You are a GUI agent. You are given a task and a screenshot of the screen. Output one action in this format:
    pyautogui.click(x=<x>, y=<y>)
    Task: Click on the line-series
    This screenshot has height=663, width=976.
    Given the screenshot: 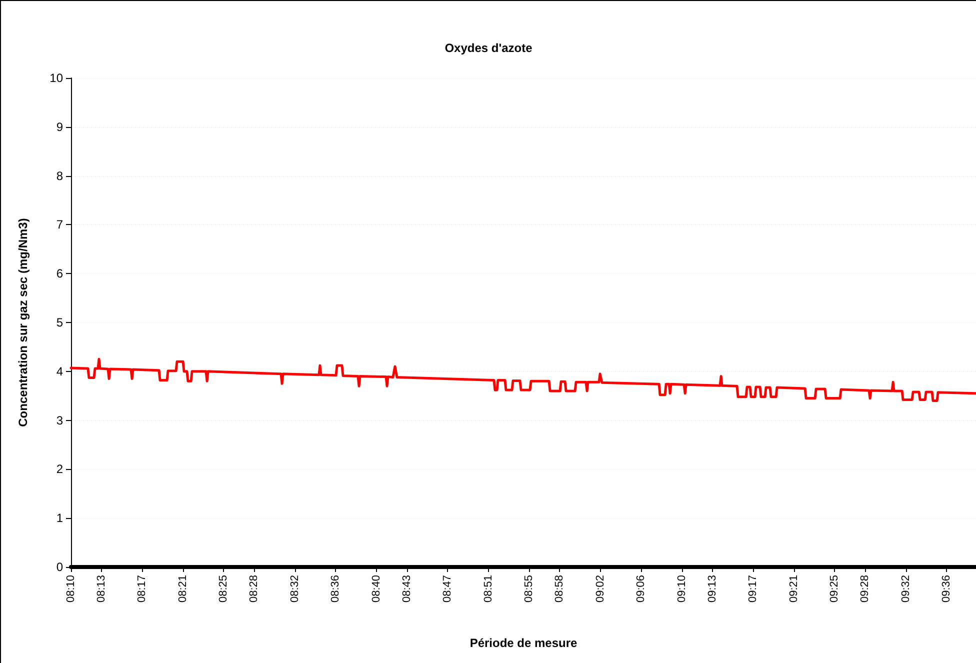 What is the action you would take?
    pyautogui.click(x=523, y=380)
    